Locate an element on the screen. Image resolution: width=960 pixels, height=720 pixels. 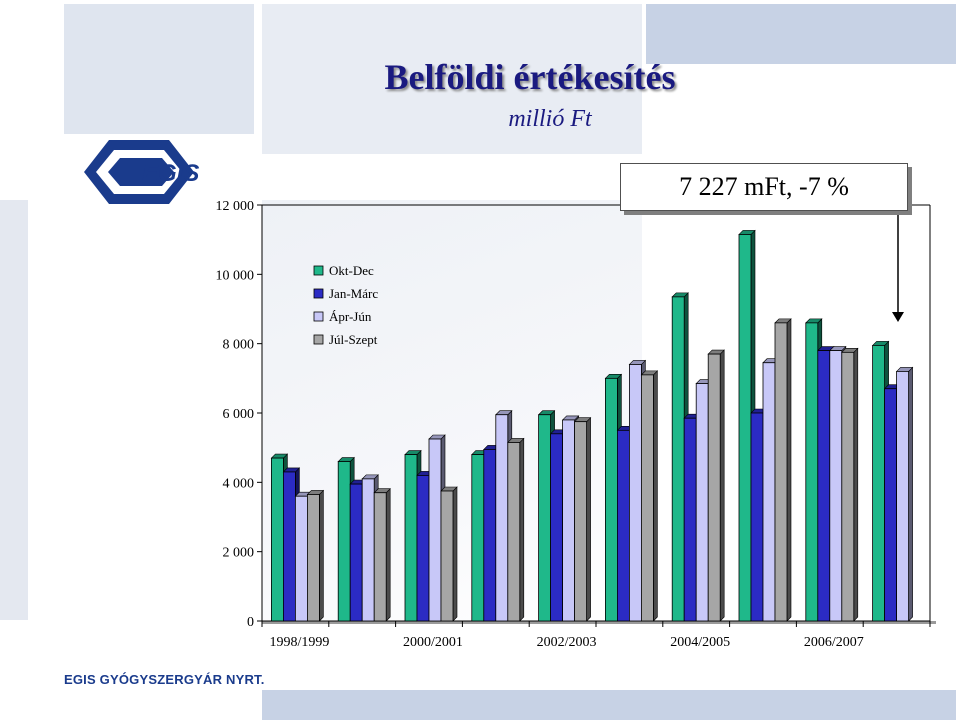
bg-block-top-mid is located at coordinates (452, 79).